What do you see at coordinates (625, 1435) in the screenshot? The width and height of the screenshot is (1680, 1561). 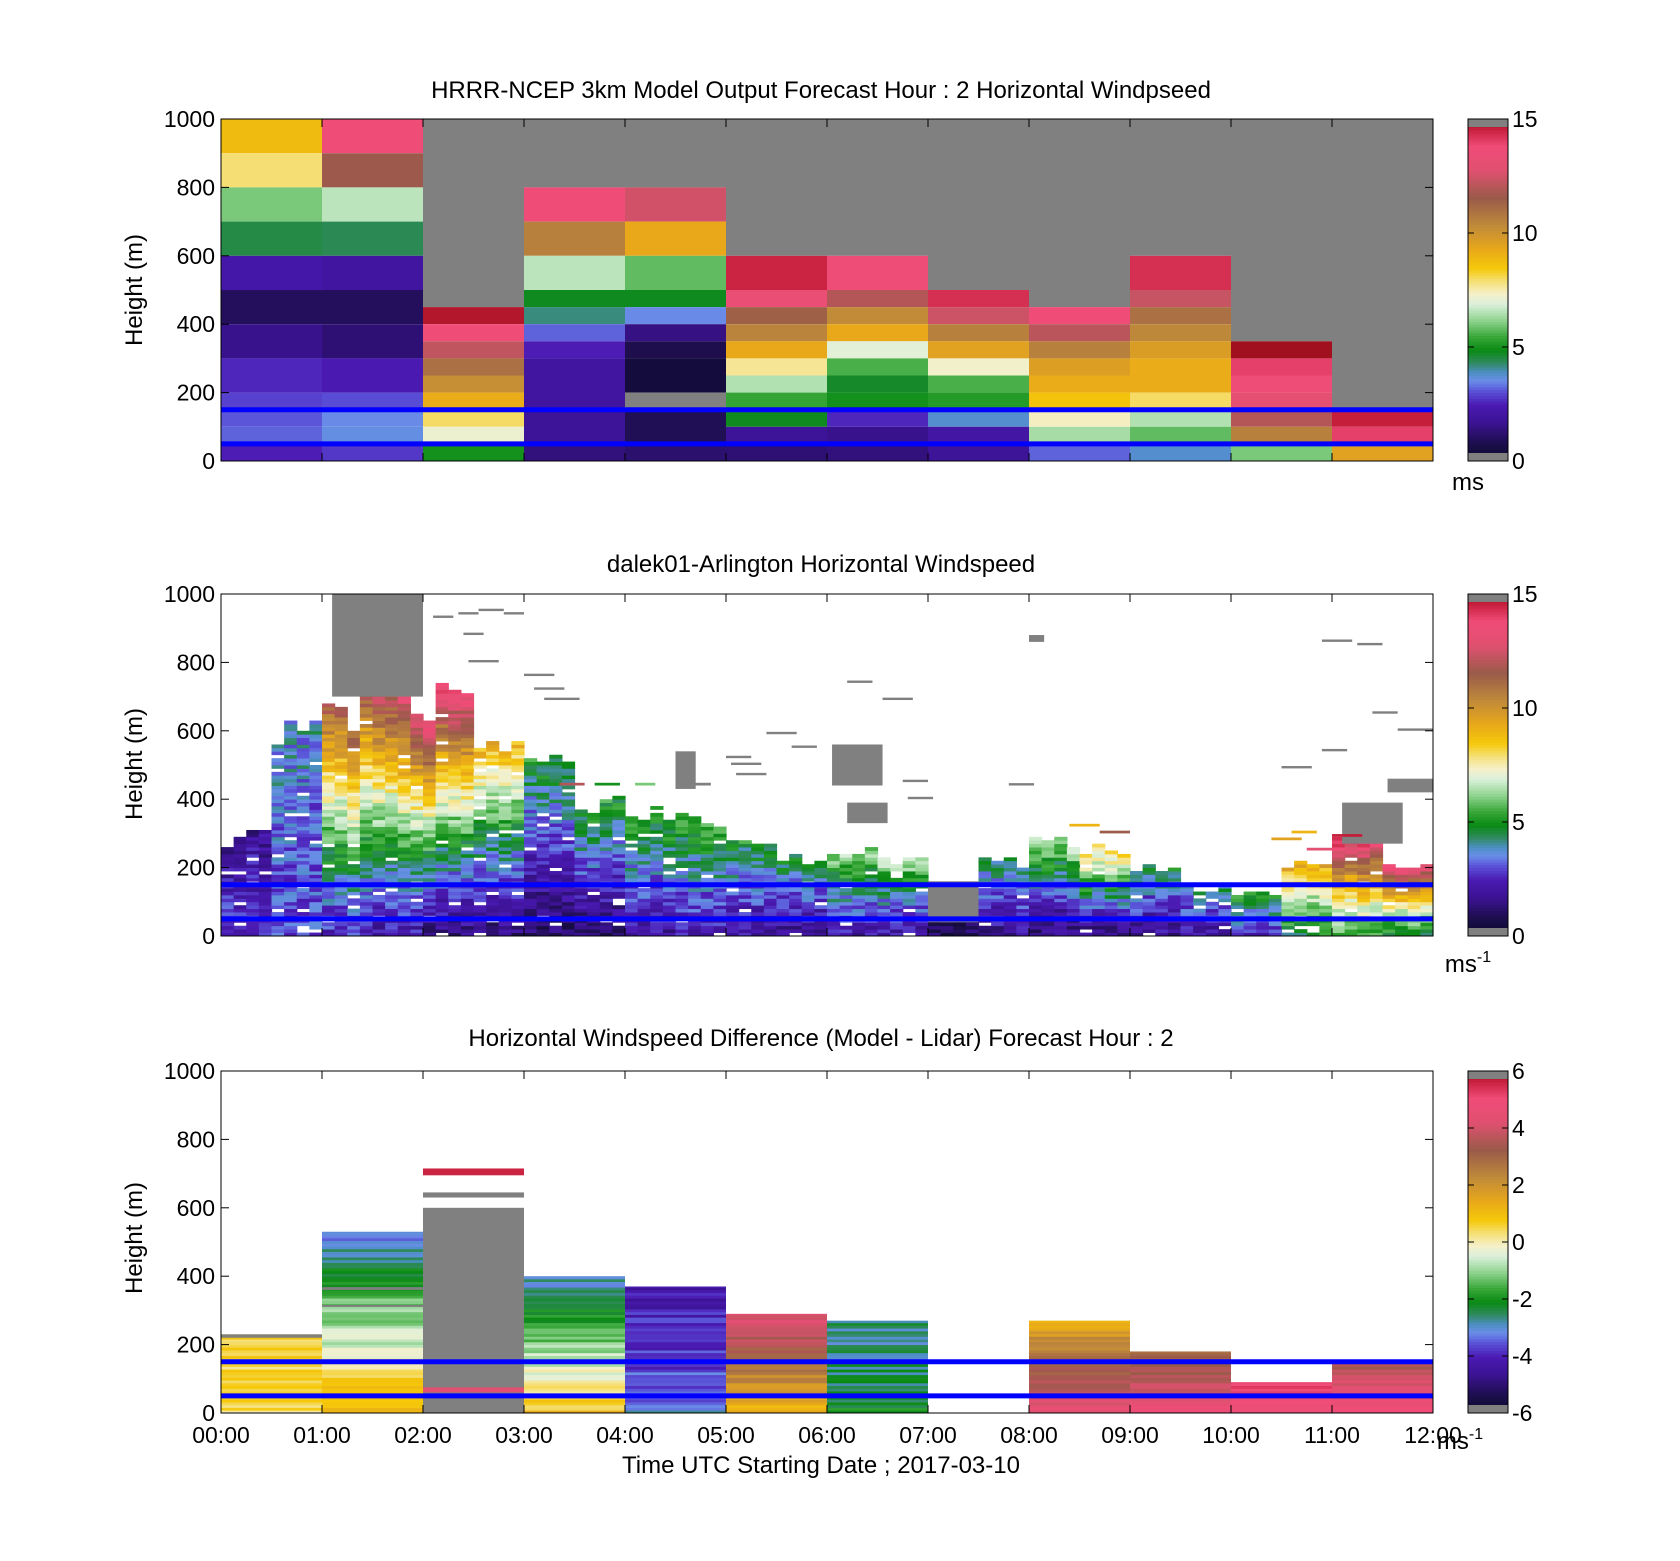 I see `x-tick-label: 04:00` at bounding box center [625, 1435].